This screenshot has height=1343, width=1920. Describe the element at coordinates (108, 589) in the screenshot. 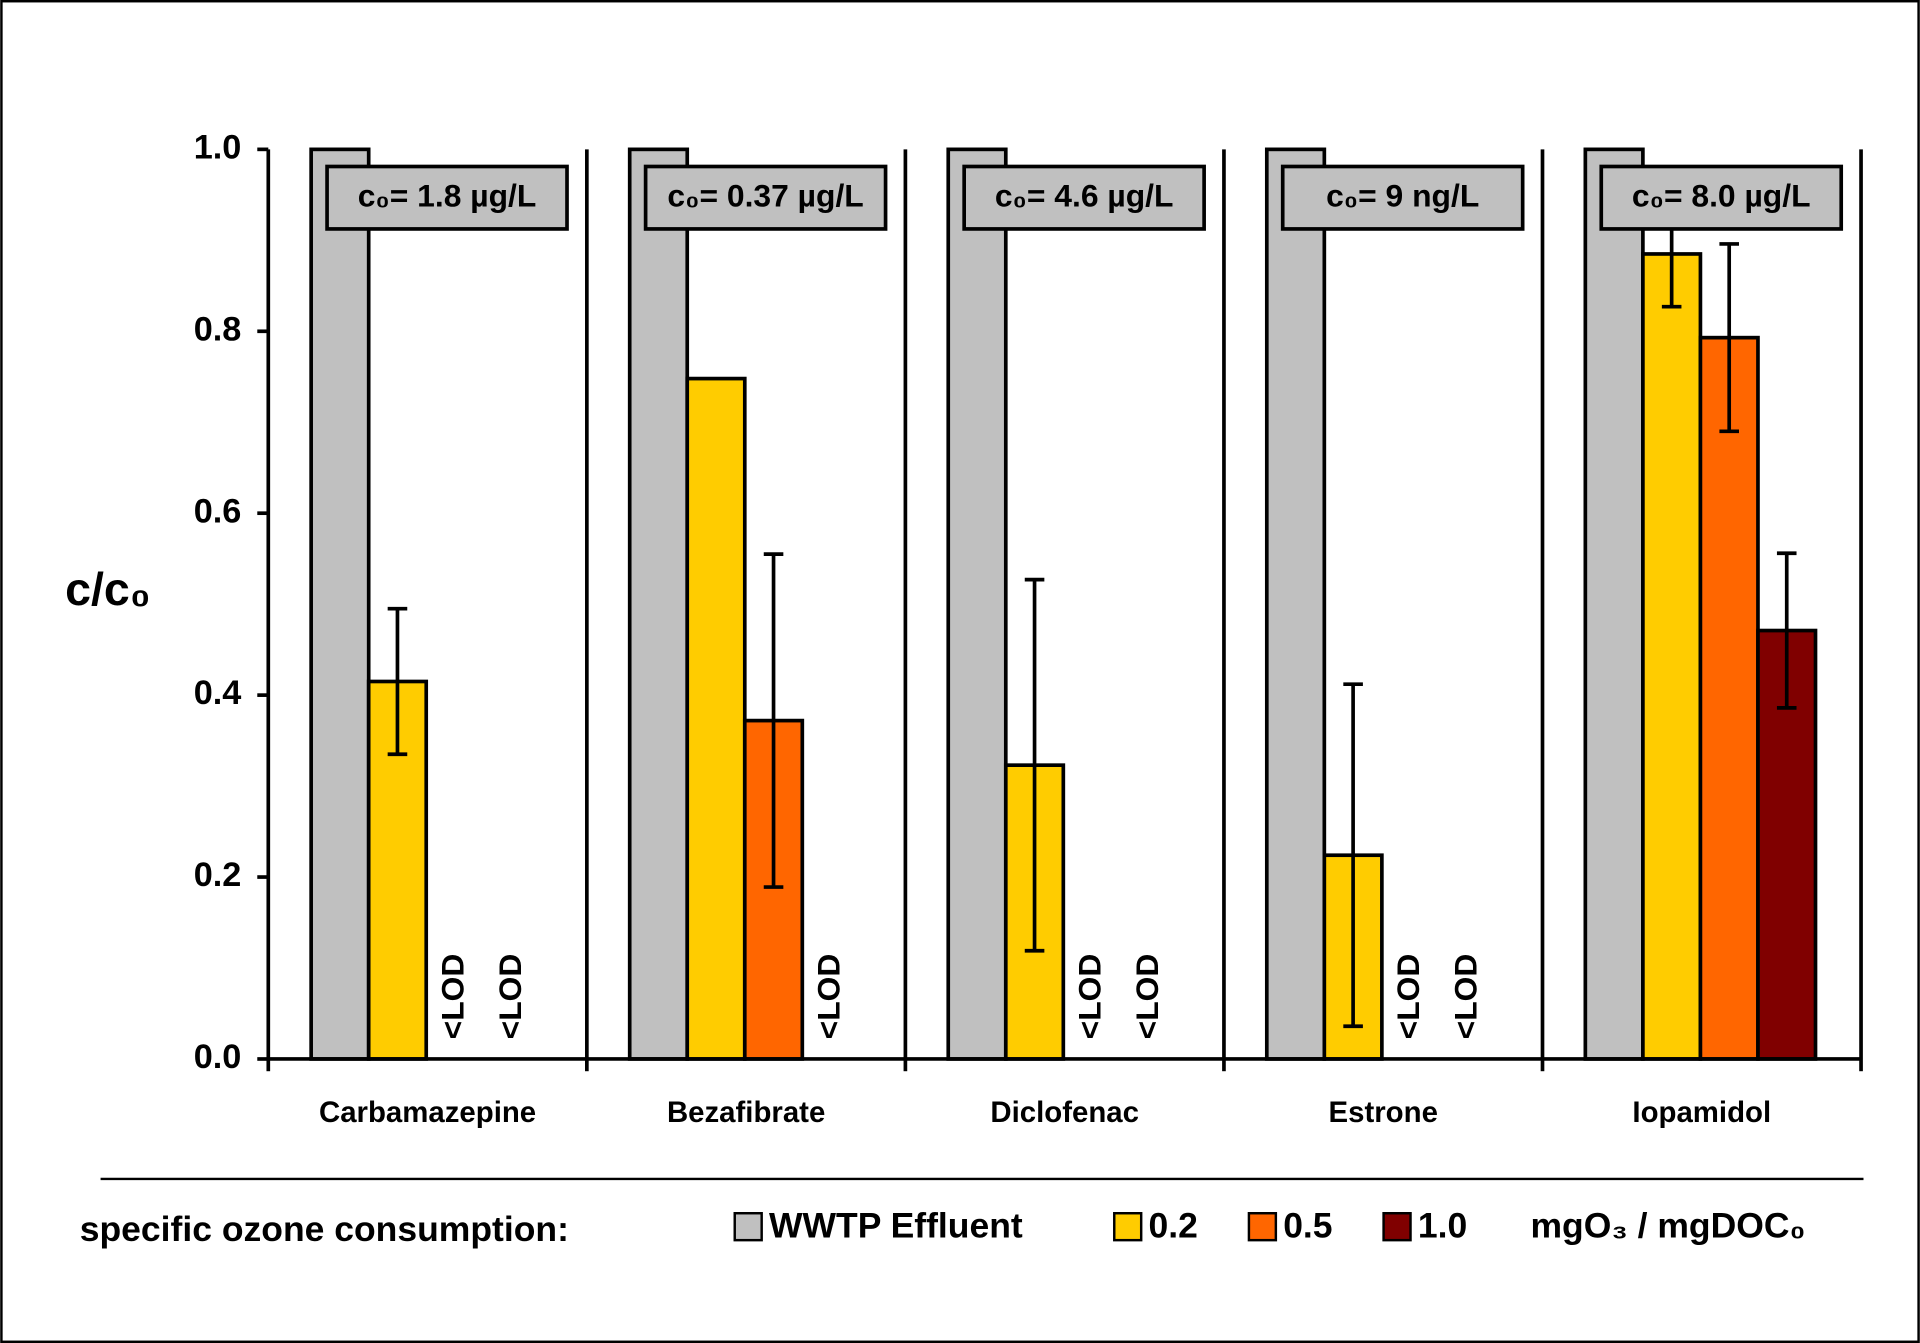

I see `y-axis-label: c/c₀` at that location.